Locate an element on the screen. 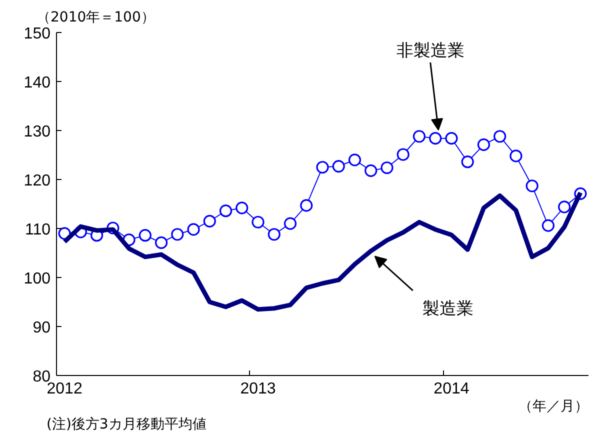  text: 製造業 is located at coordinates (448, 309).